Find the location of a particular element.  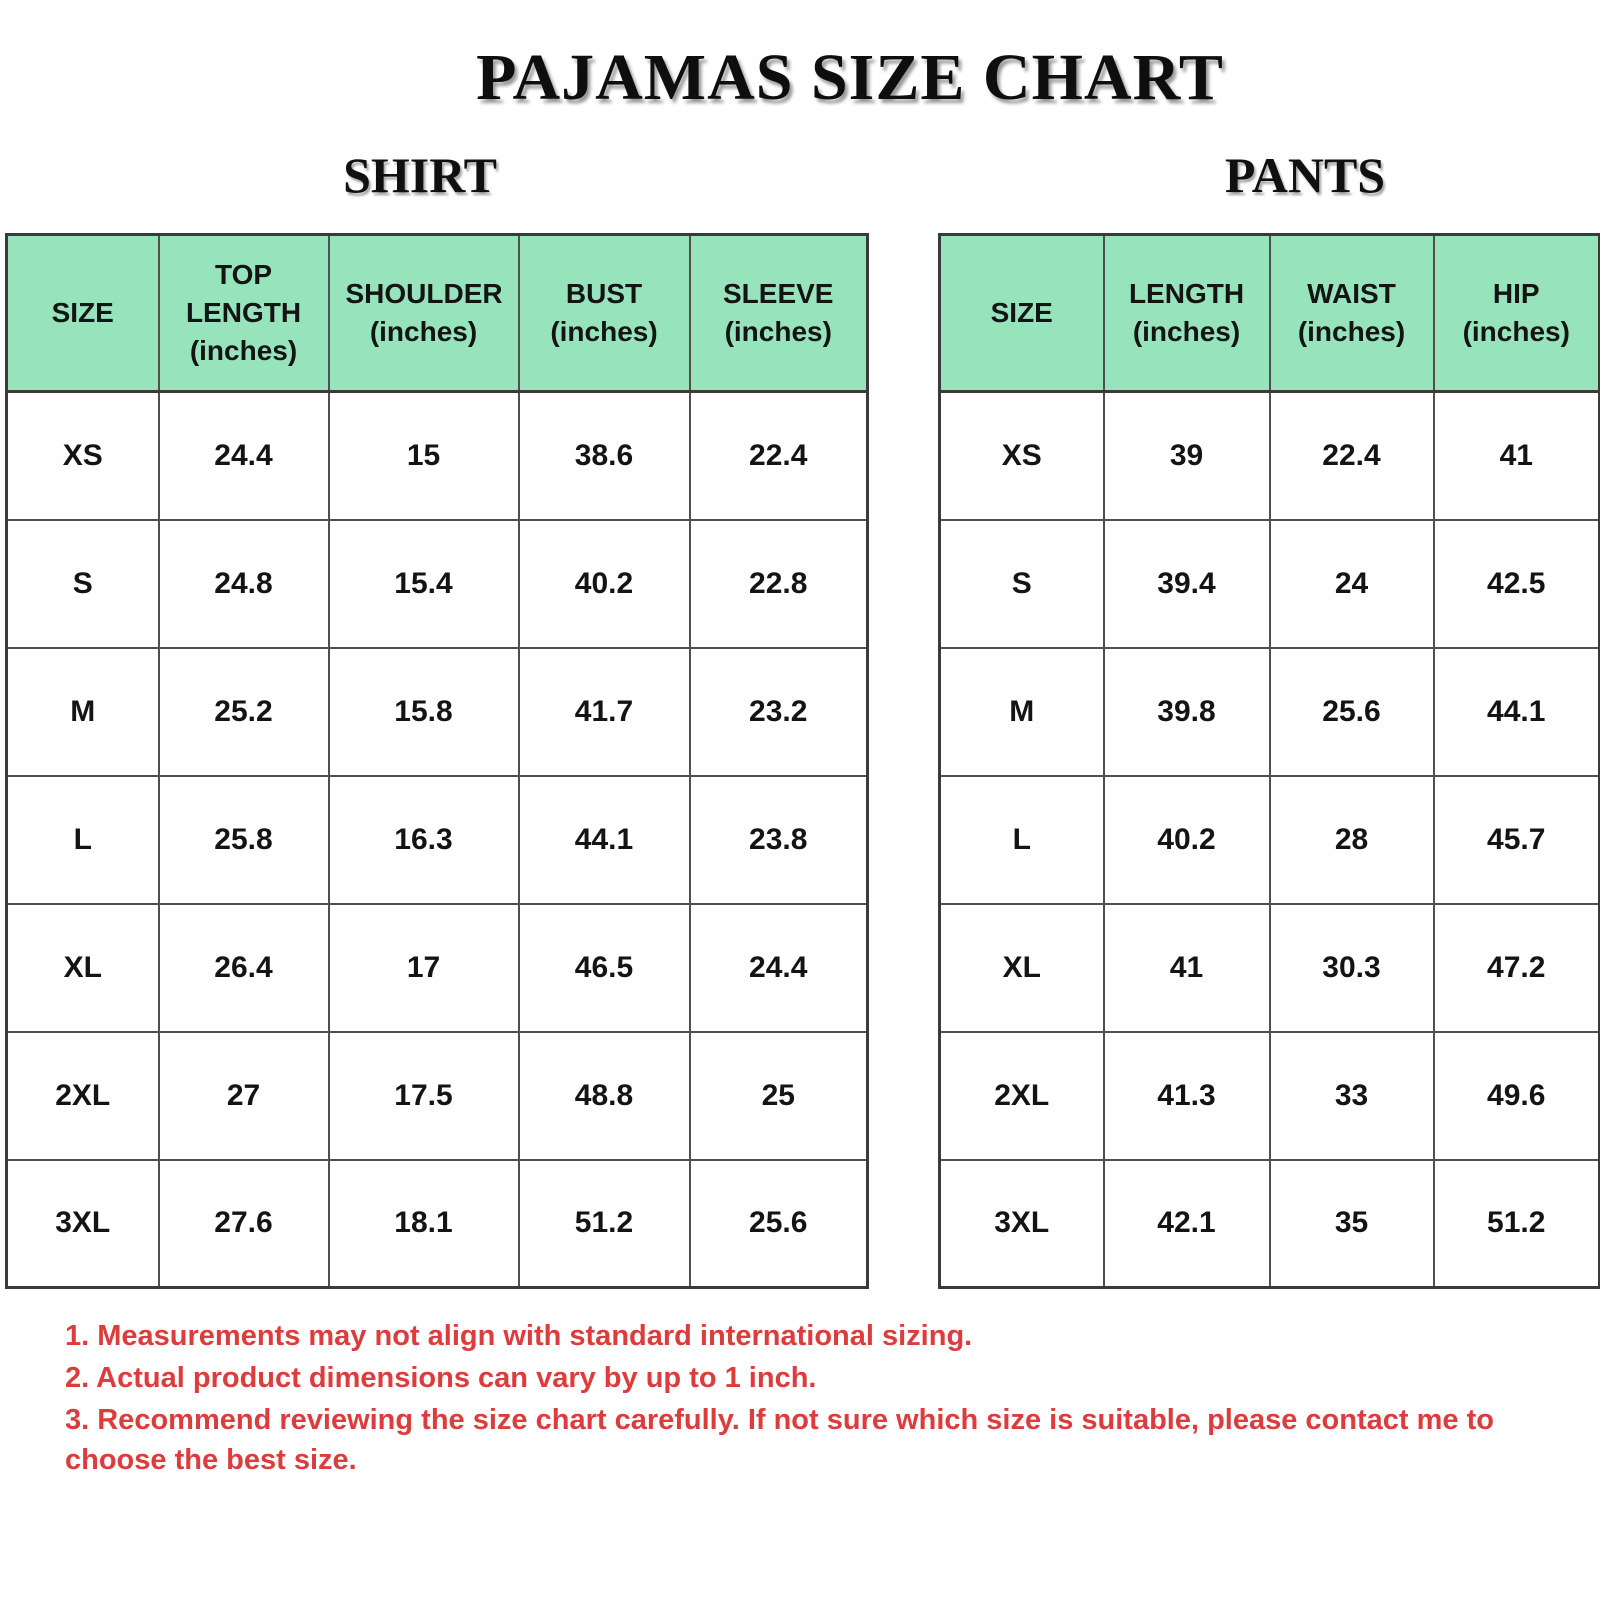

measurement-cell: 23.2 is located at coordinates (778, 711).